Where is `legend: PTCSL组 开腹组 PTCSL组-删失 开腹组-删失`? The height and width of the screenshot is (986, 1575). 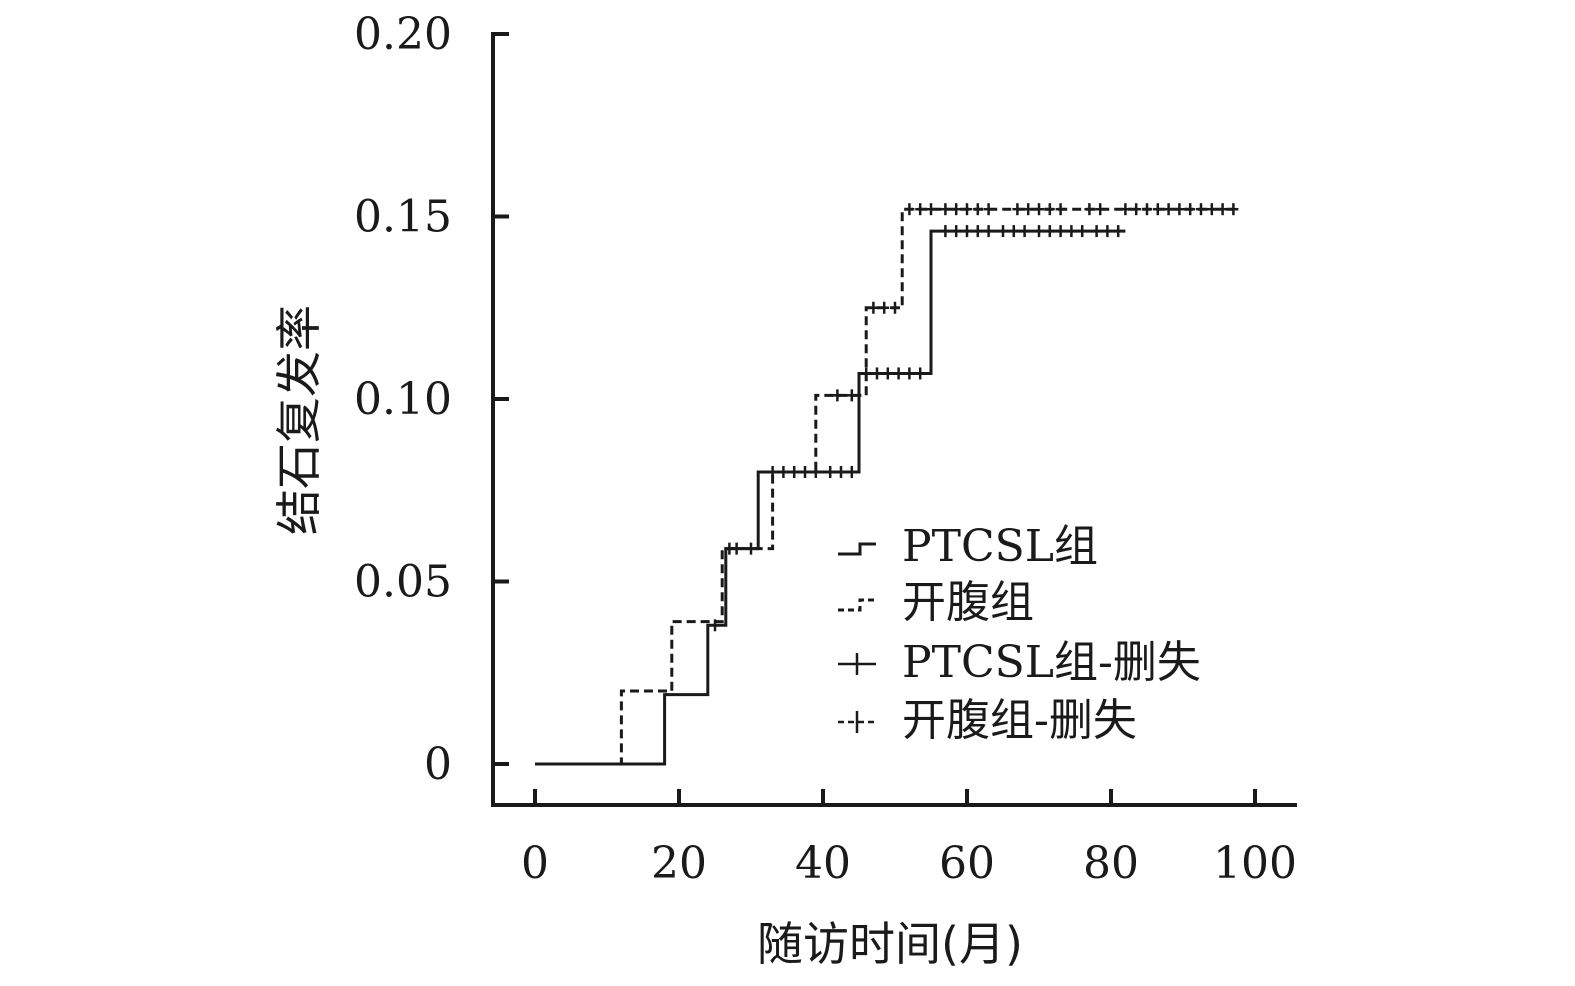
legend: PTCSL组 开腹组 PTCSL组-删失 开腹组-删失 is located at coordinates (1019, 633).